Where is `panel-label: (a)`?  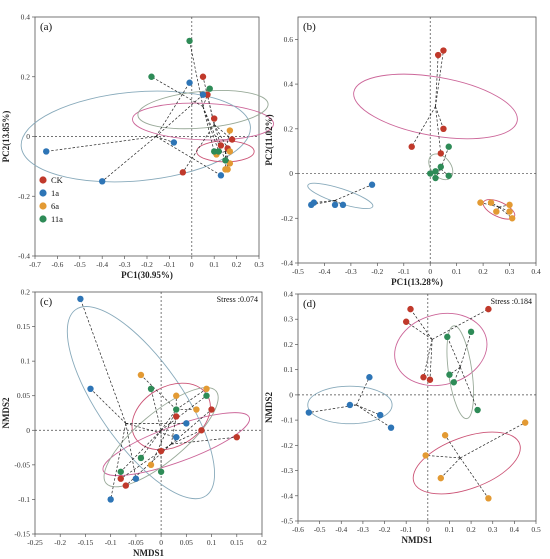
panel-label: (a) is located at coordinates (46, 27).